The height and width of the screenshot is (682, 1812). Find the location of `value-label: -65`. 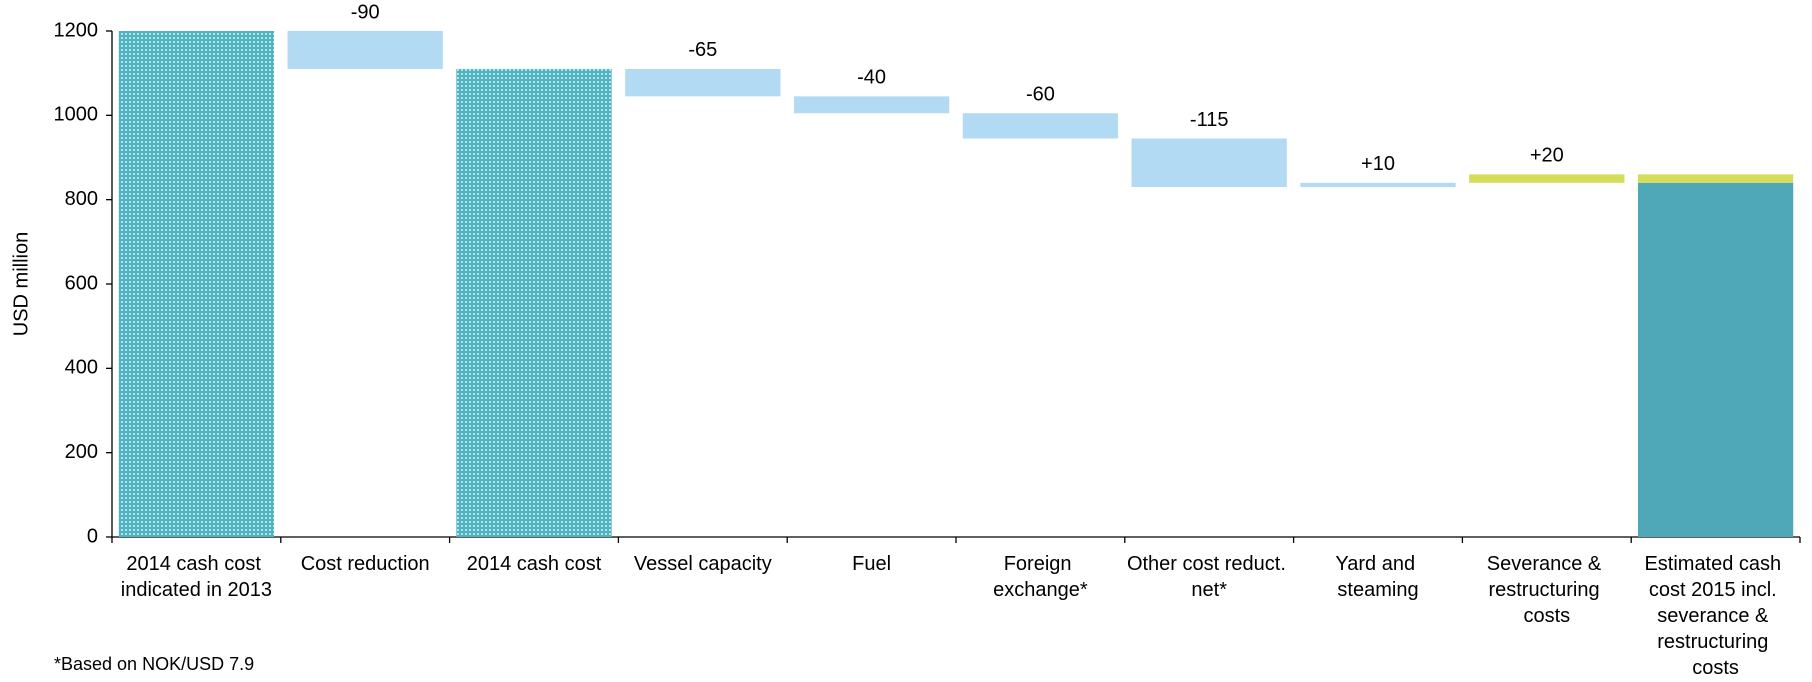

value-label: -65 is located at coordinates (702, 50).